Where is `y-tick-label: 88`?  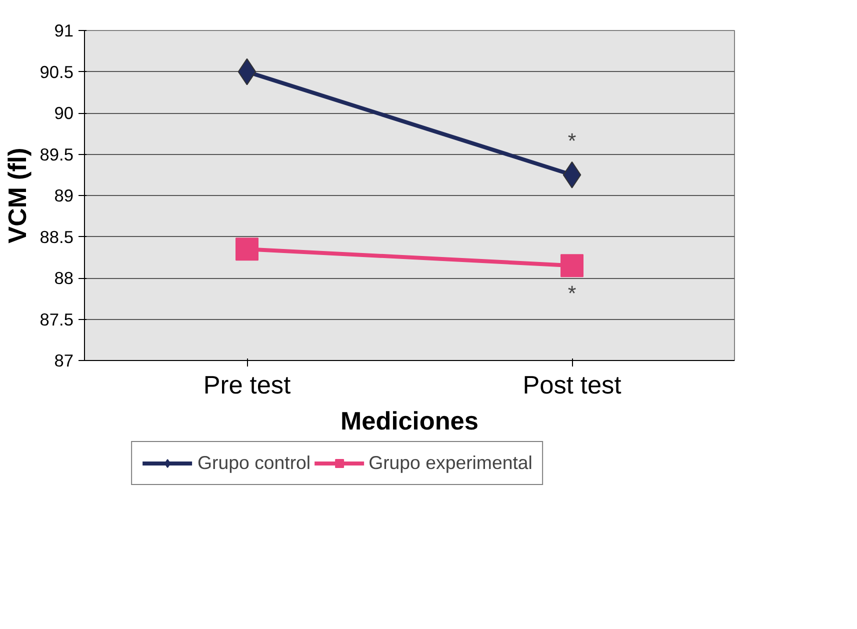 y-tick-label: 88 is located at coordinates (64, 278).